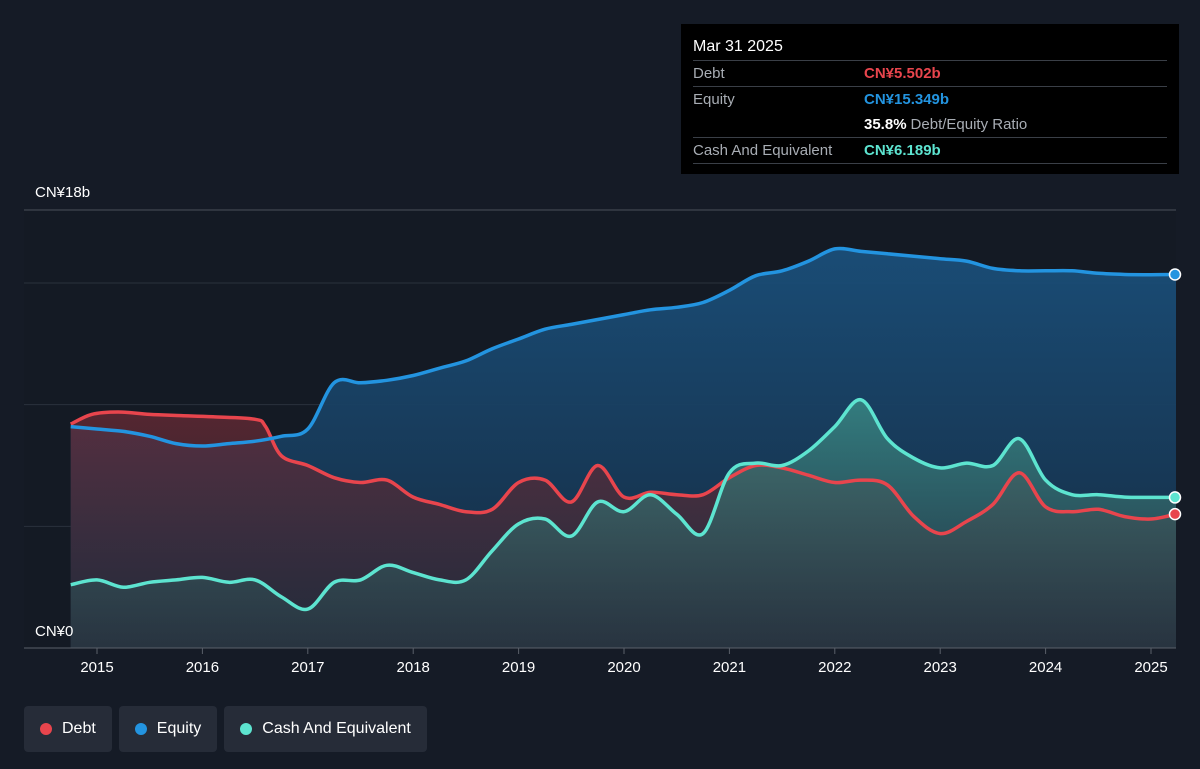 This screenshot has width=1200, height=769. Describe the element at coordinates (709, 73) in the screenshot. I see `tooltip-debt-label: Debt` at that location.